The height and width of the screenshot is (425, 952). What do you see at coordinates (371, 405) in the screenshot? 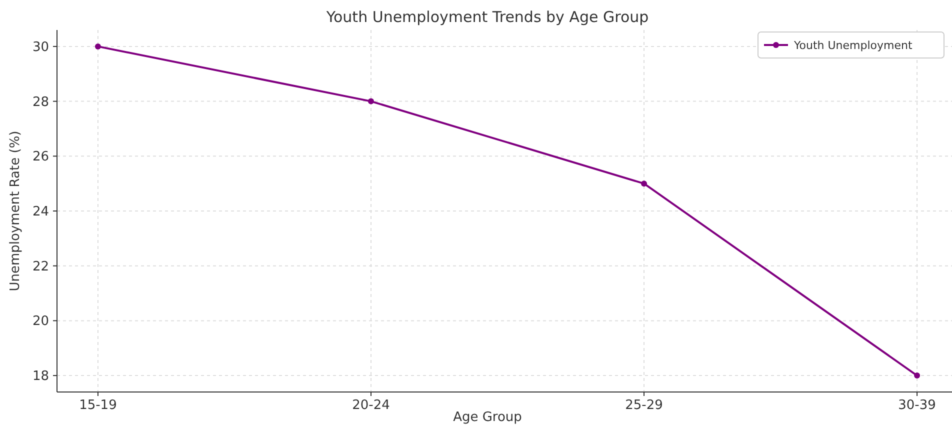
I see `x-tick-label: 20-24` at bounding box center [371, 405].